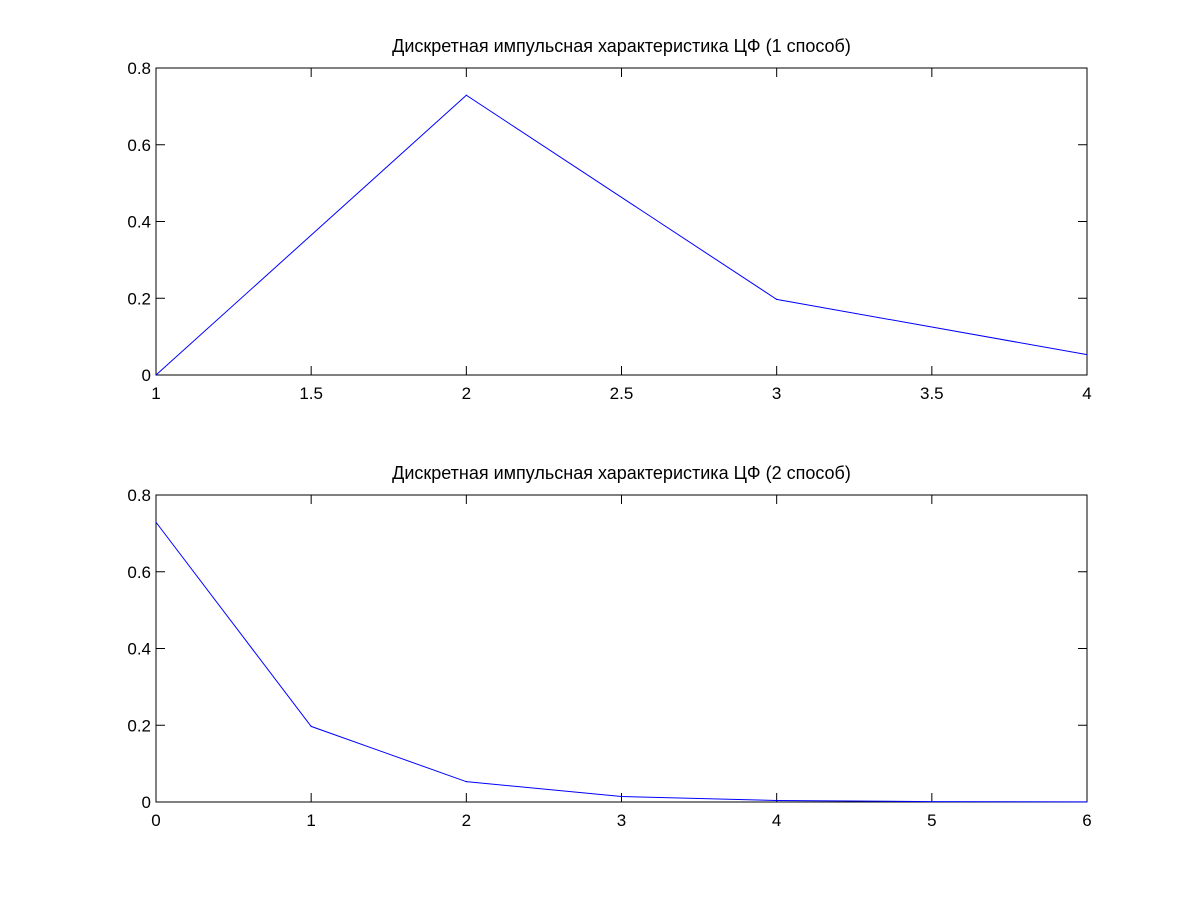 The image size is (1201, 901). I want to click on x-tick-label: 0, so click(155, 820).